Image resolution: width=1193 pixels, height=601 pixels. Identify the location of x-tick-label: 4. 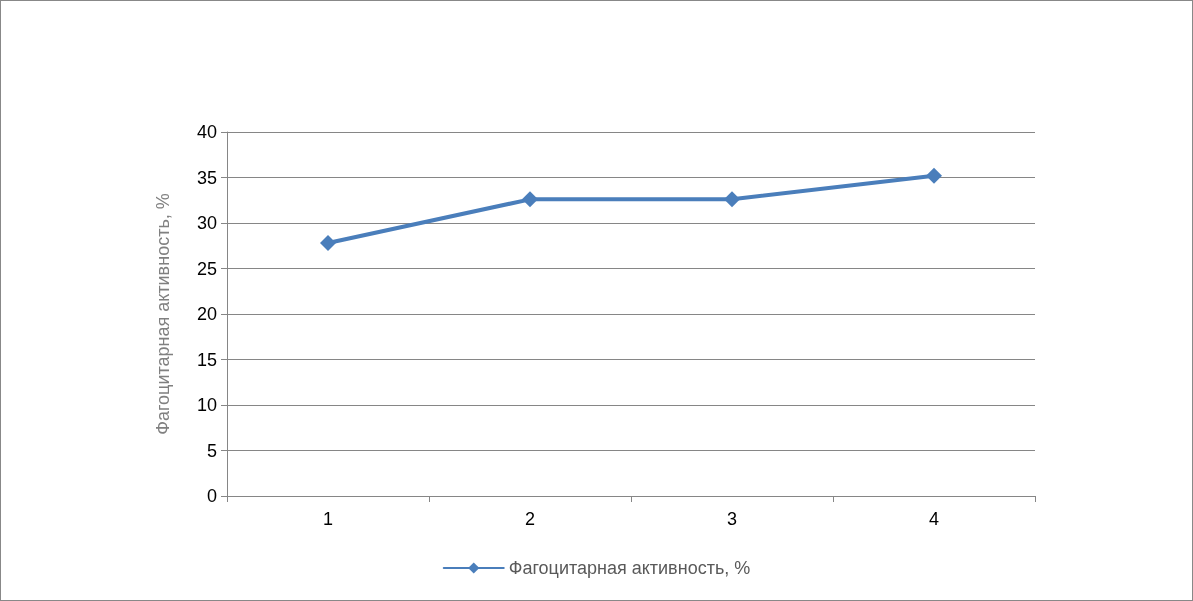
(934, 519).